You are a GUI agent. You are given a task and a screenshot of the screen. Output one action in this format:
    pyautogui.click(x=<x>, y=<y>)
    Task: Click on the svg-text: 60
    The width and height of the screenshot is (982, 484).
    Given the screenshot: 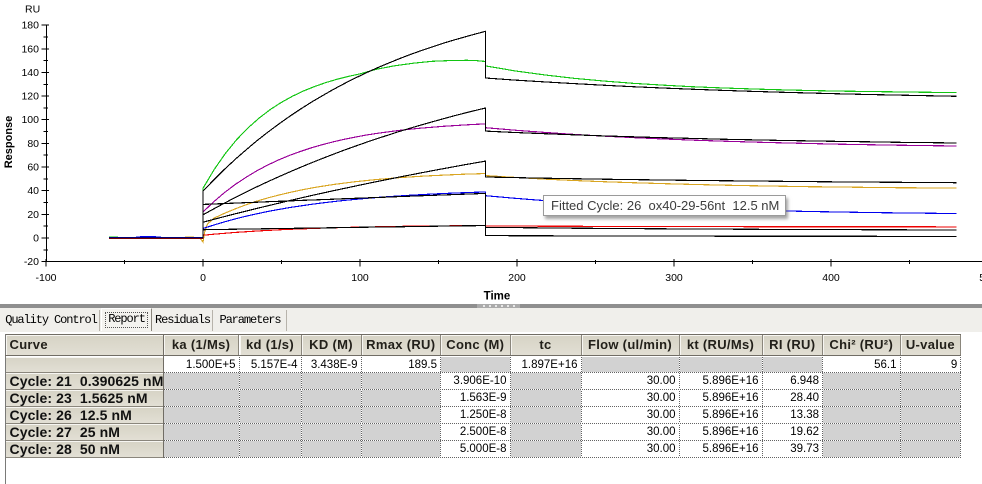 What is the action you would take?
    pyautogui.click(x=33, y=168)
    